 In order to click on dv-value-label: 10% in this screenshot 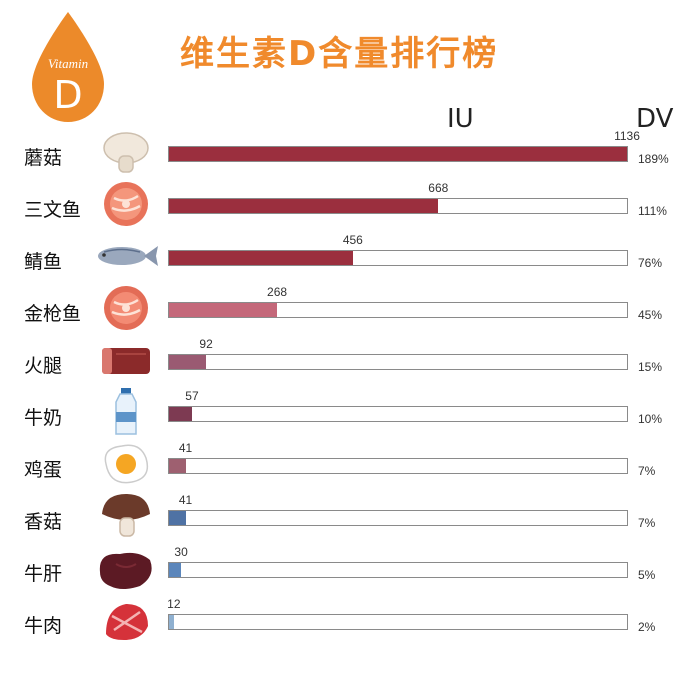, I will do `click(650, 419)`.